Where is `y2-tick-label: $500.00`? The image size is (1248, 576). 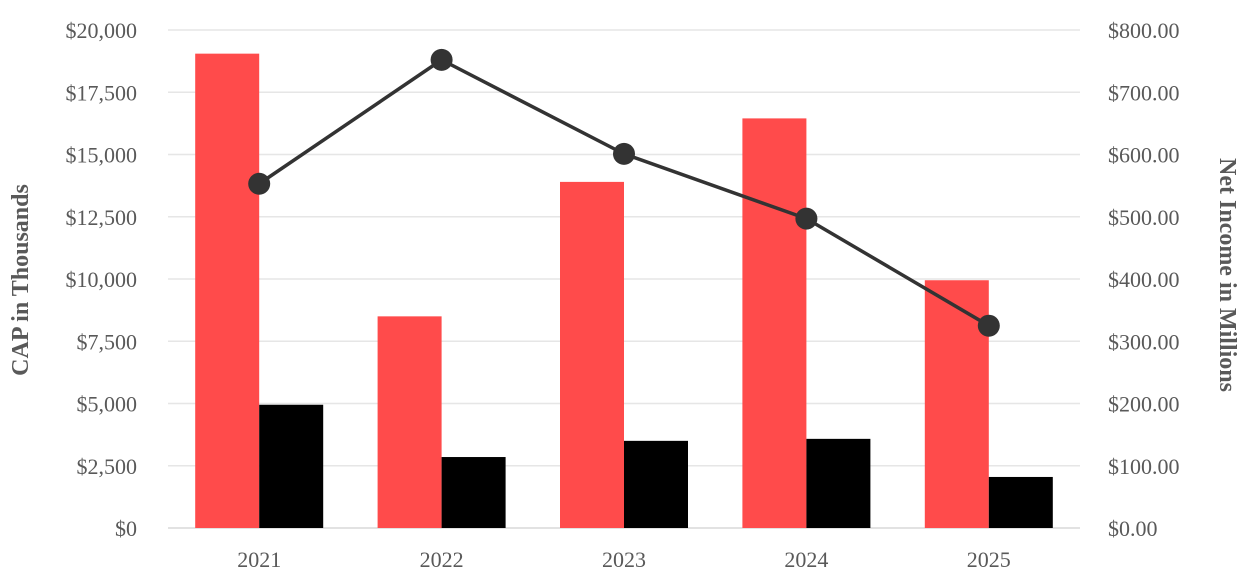 y2-tick-label: $500.00 is located at coordinates (1144, 217).